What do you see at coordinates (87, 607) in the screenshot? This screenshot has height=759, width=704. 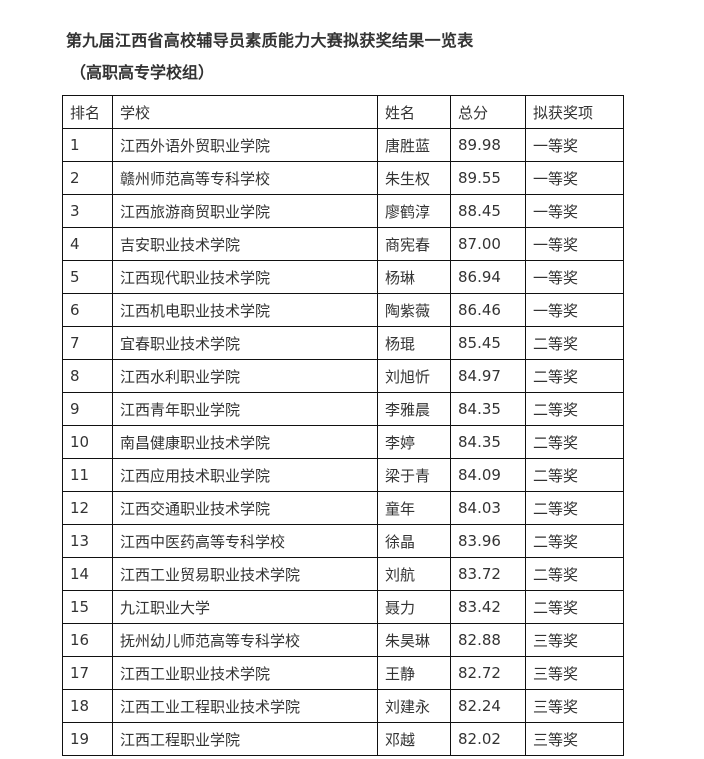 I see `rank-cell: 15` at bounding box center [87, 607].